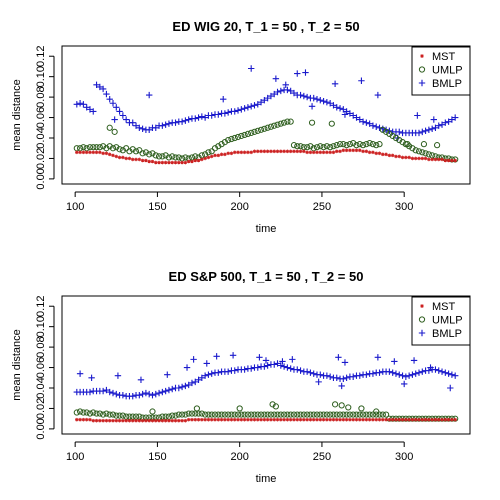 This screenshot has width=500, height=500. What do you see at coordinates (41, 56) in the screenshot?
I see `y-tick-label: 0.12` at bounding box center [41, 56].